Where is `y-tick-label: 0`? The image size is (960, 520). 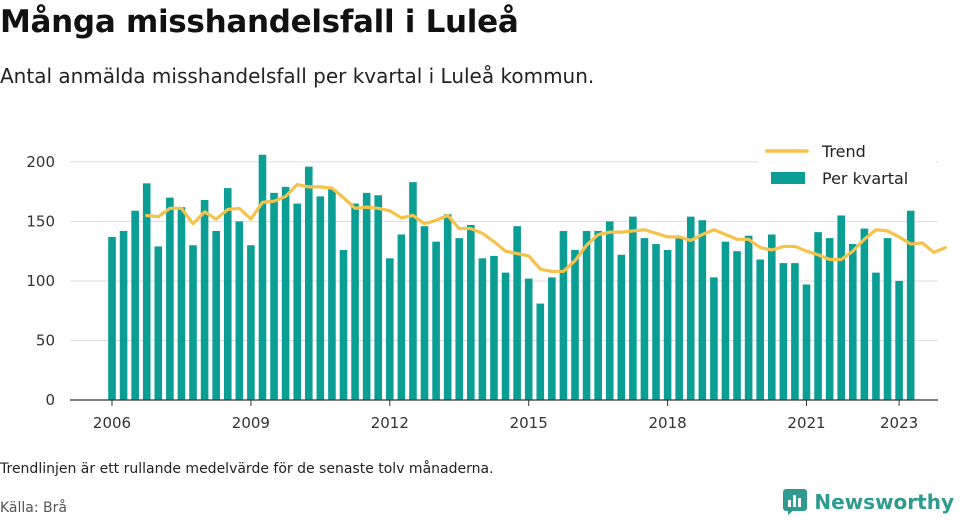 y-tick-label: 0 is located at coordinates (50, 400).